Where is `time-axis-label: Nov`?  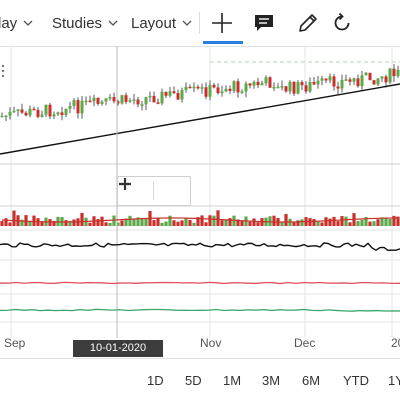
time-axis-label: Nov is located at coordinates (211, 343).